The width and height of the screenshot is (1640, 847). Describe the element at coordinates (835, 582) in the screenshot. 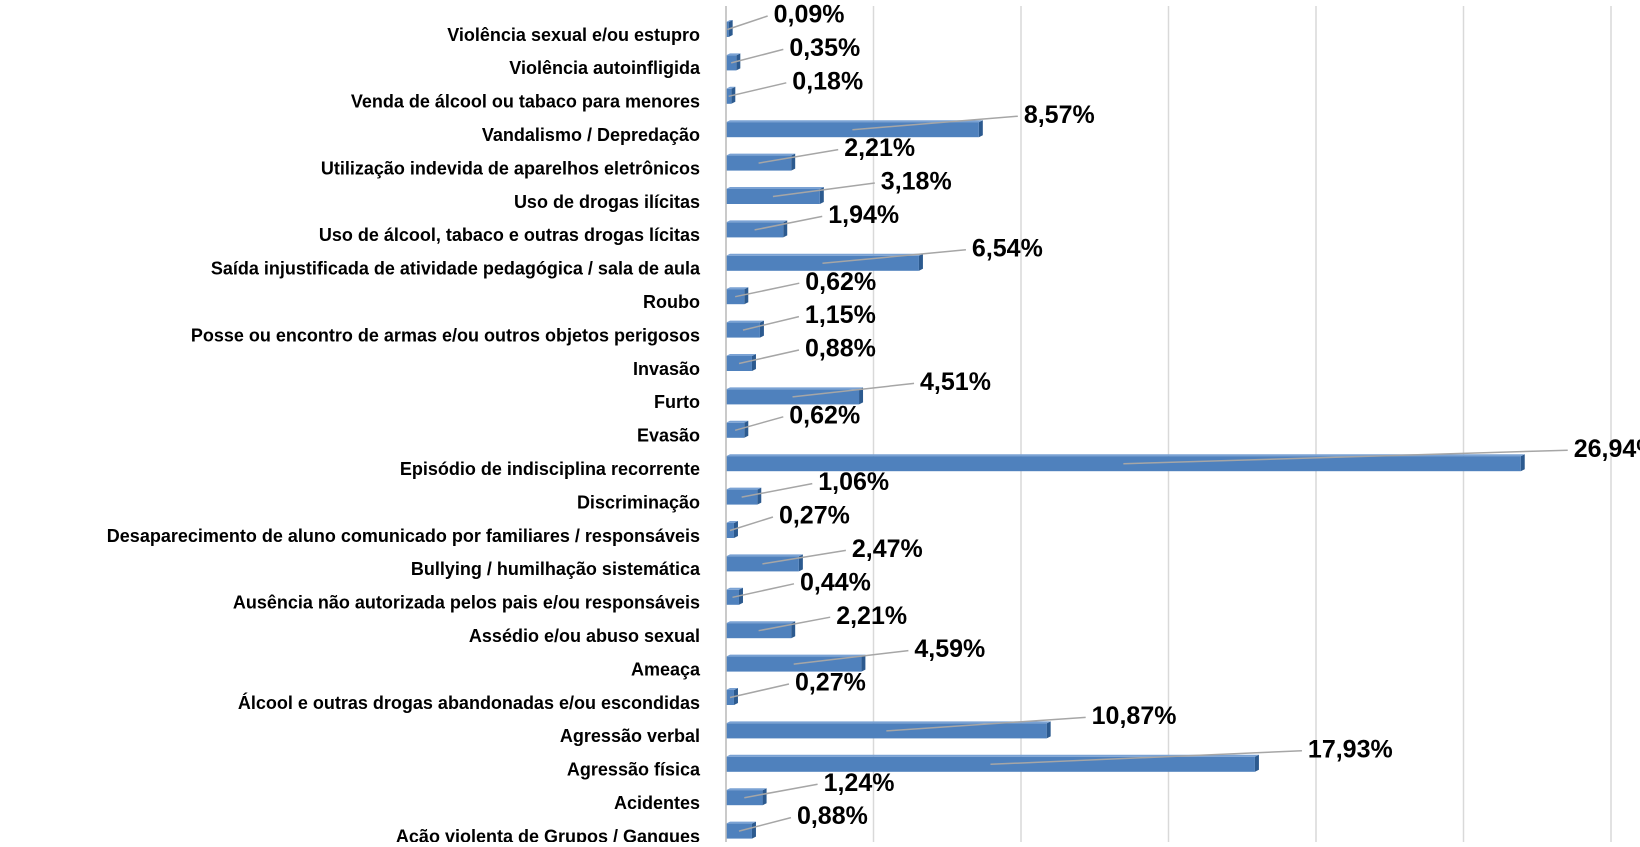

I see `value-label: 0,44%` at that location.